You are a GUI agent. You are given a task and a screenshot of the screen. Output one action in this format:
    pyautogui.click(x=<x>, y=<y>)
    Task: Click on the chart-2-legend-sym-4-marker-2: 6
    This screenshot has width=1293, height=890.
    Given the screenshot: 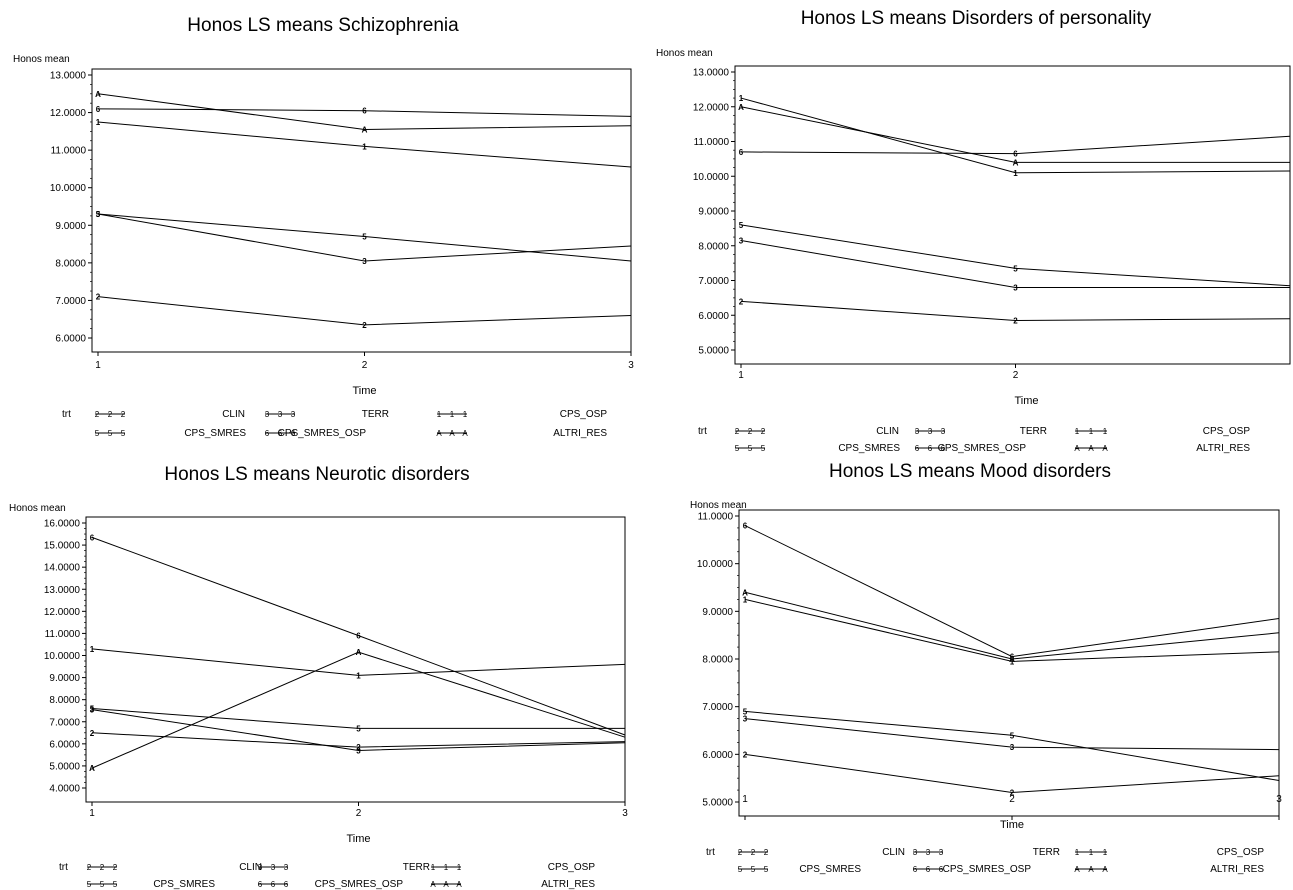 What is the action you would take?
    pyautogui.click(x=943, y=448)
    